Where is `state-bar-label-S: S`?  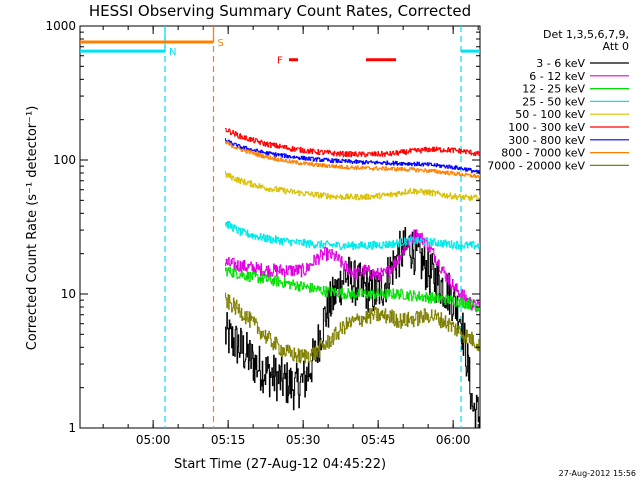 state-bar-label-S: S is located at coordinates (221, 43).